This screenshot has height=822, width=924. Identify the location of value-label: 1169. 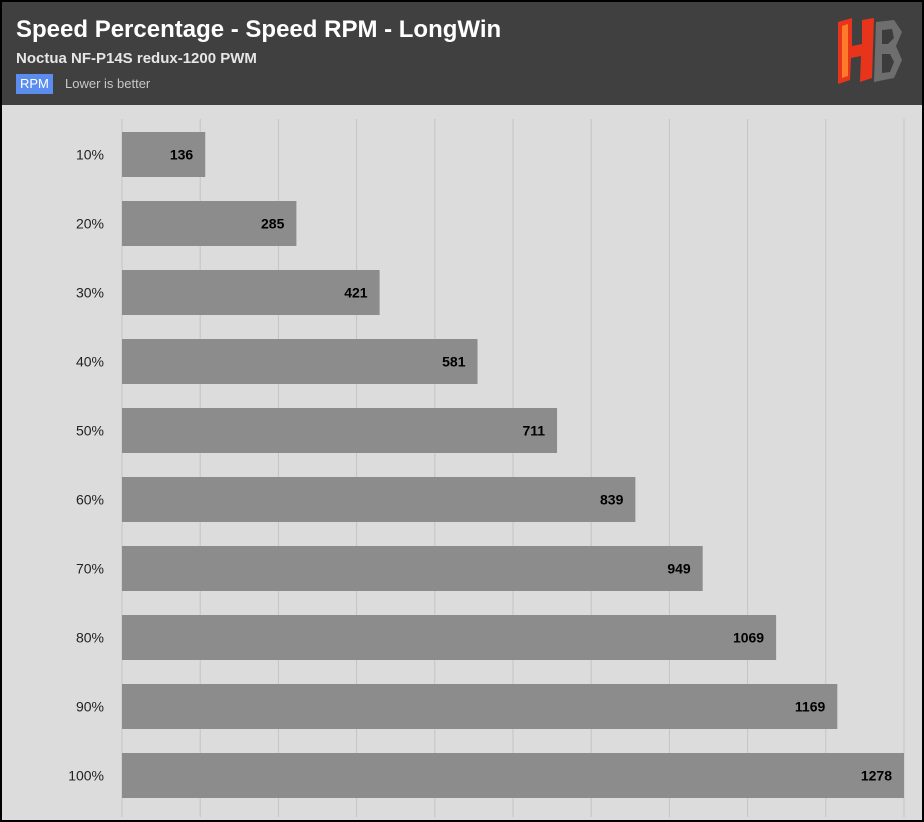
(810, 707).